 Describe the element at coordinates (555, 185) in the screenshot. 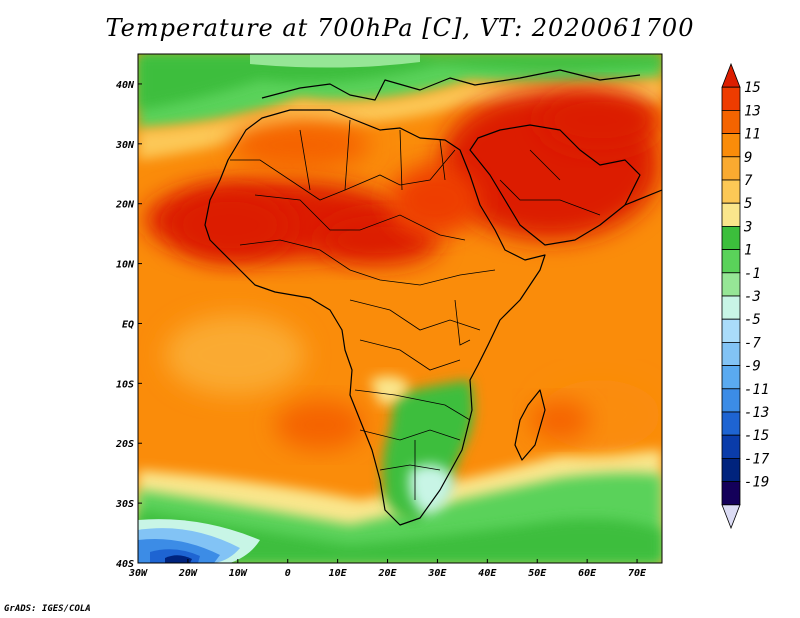

I see `arabian-peninsula-coast` at that location.